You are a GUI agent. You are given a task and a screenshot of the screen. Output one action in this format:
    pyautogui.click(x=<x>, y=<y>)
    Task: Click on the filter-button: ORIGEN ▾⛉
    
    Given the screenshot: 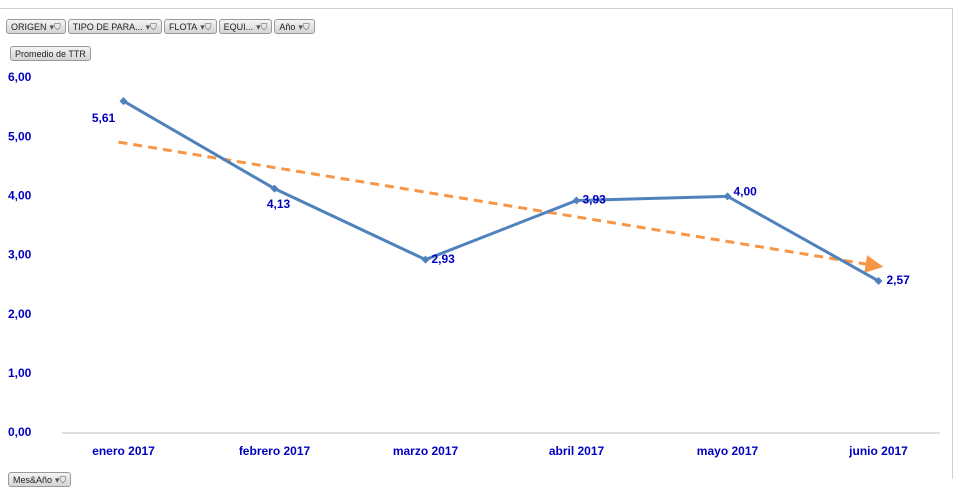 What is the action you would take?
    pyautogui.click(x=36, y=26)
    